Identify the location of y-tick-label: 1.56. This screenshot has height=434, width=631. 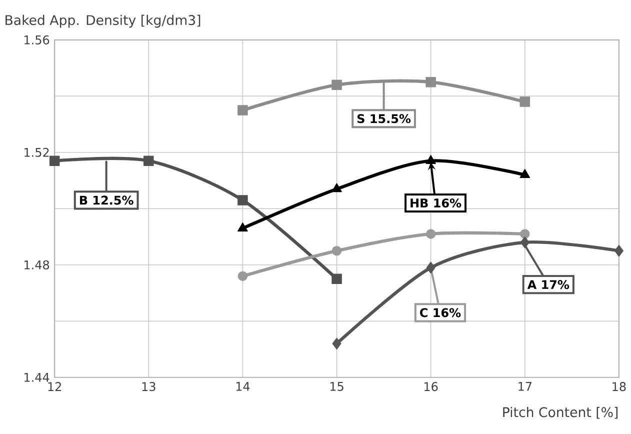
(37, 39).